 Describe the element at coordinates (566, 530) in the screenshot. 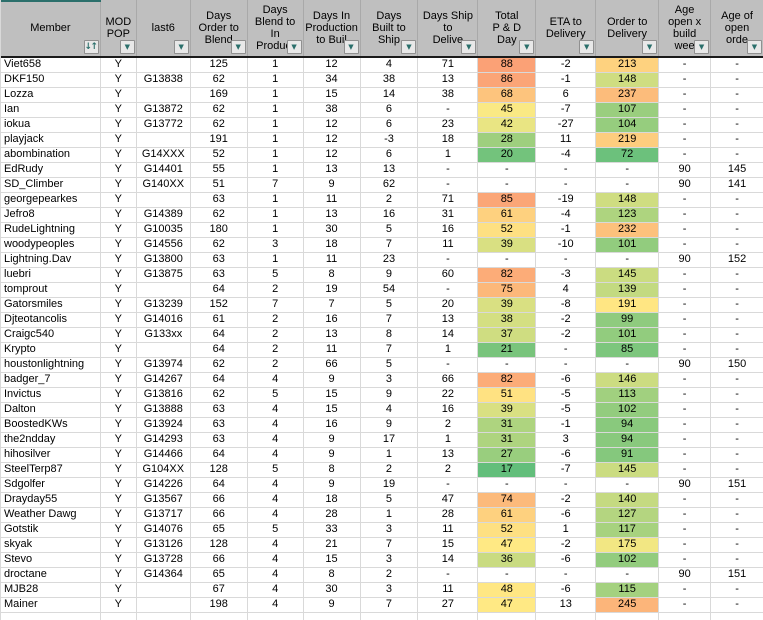

I see `cell-eta-to-delivery: 1` at that location.